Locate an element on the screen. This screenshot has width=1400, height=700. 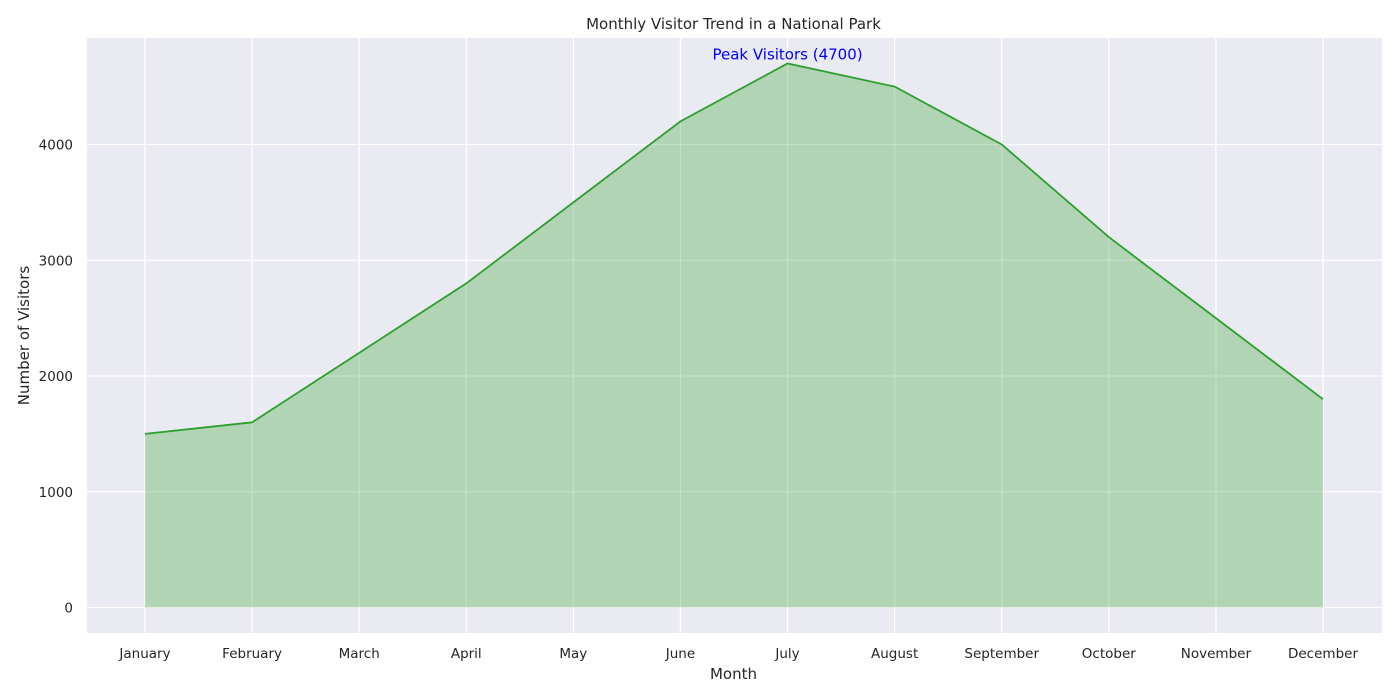
x-tick-label: May is located at coordinates (573, 654).